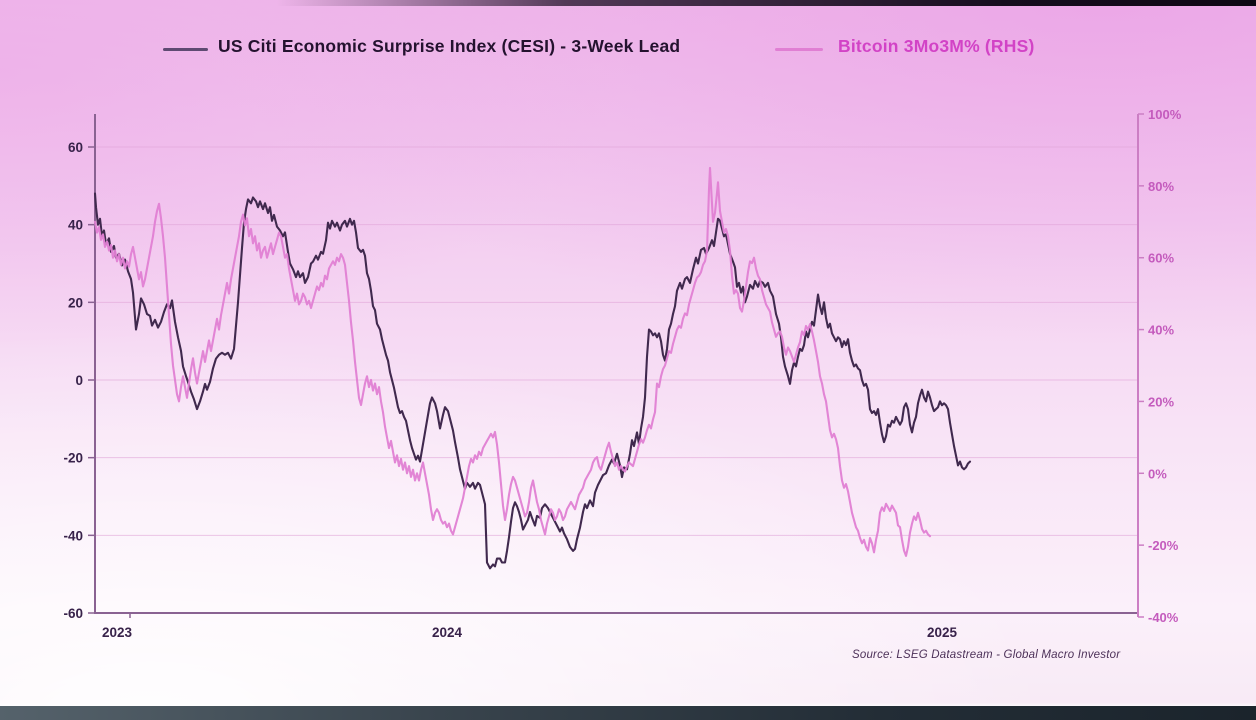 The width and height of the screenshot is (1256, 720). I want to click on right-axis-label: -40%, so click(1163, 617).